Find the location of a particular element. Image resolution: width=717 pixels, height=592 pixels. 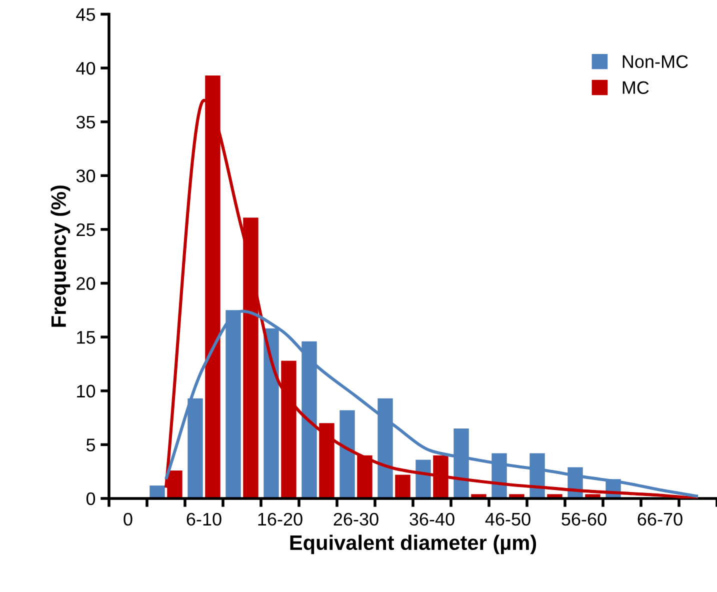

y-tick-label: 10 is located at coordinates (86, 391).